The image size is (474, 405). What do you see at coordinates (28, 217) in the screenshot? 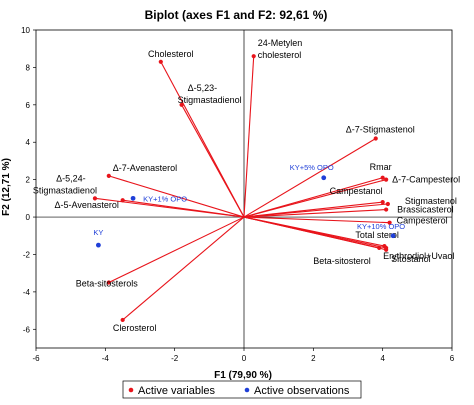
I see `y-tick-label: 0` at bounding box center [28, 217].